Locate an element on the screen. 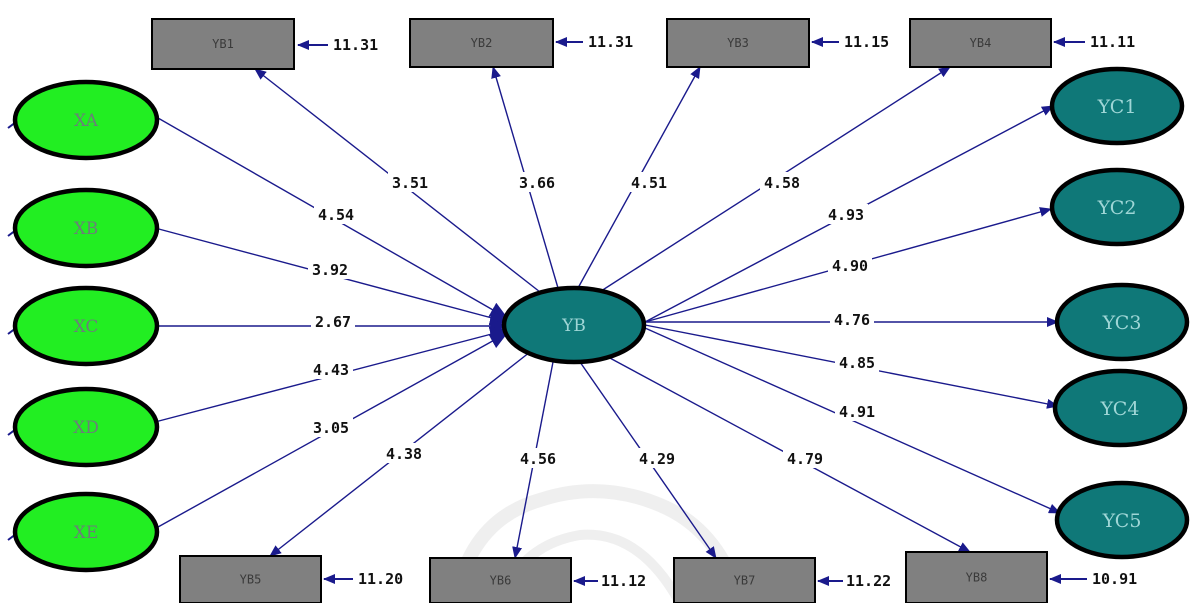  coef-yb-yb3-bg is located at coordinates (649, 182).